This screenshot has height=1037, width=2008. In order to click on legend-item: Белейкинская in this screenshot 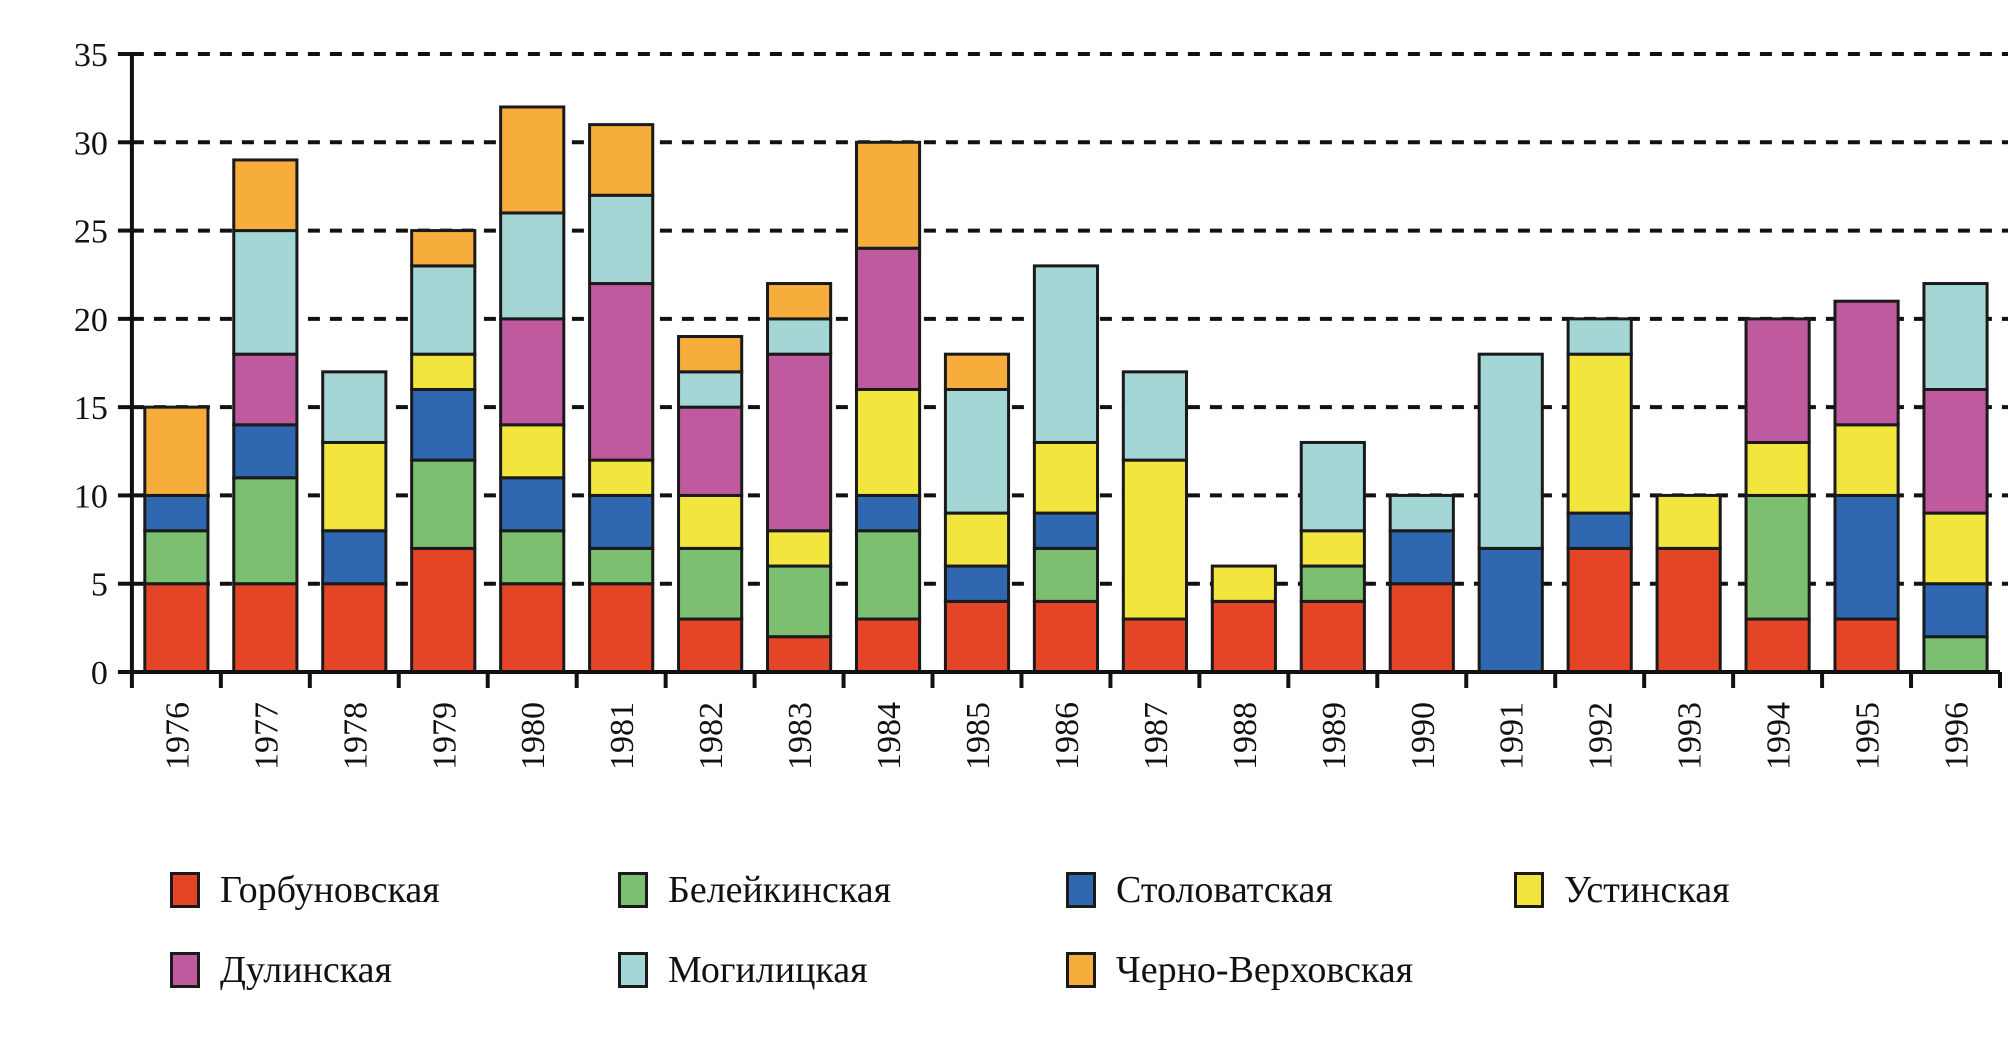, I will do `click(842, 890)`.